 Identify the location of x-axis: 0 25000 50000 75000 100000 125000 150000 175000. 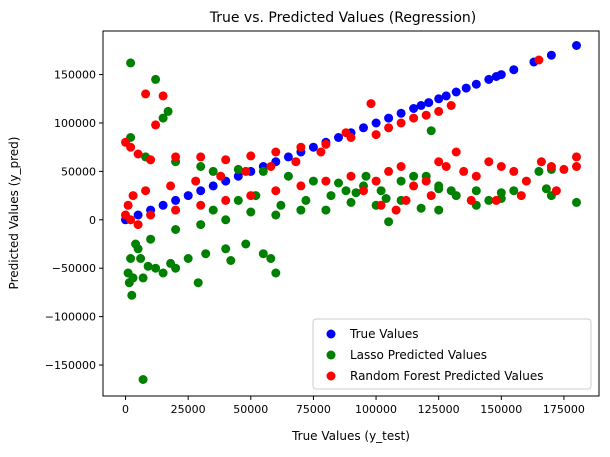
(353, 406).